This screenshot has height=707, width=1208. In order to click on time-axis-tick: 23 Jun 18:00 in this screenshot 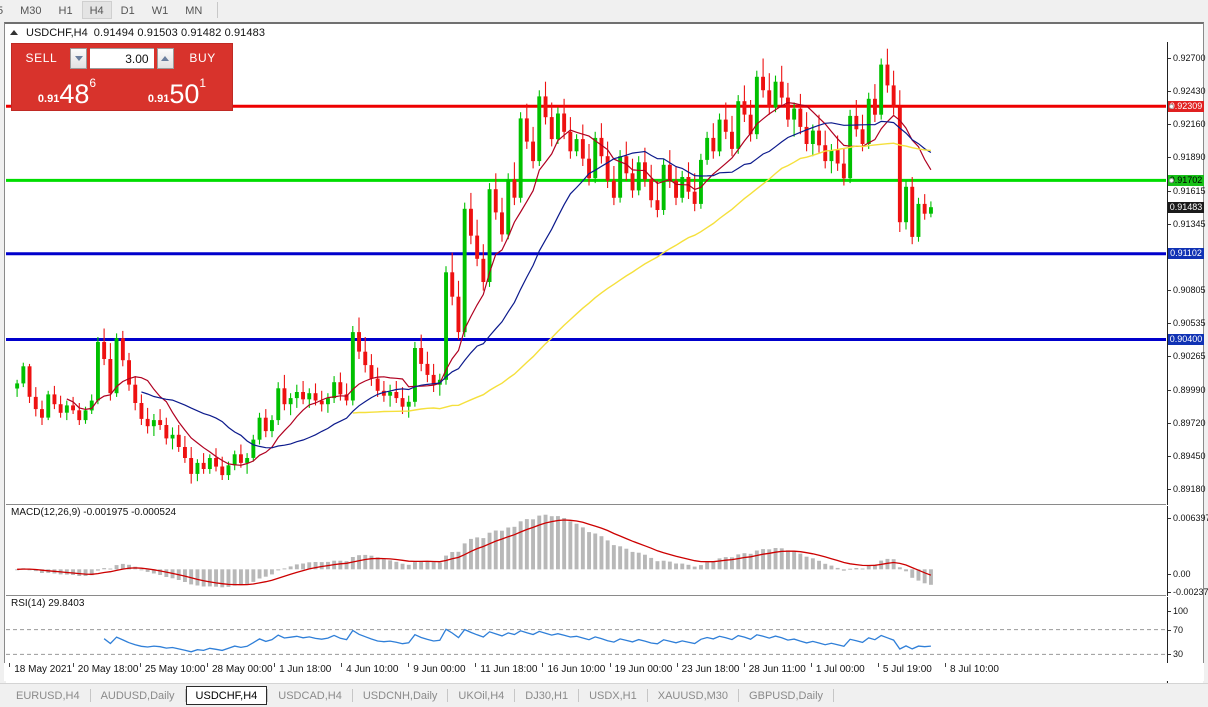, I will do `click(708, 669)`.